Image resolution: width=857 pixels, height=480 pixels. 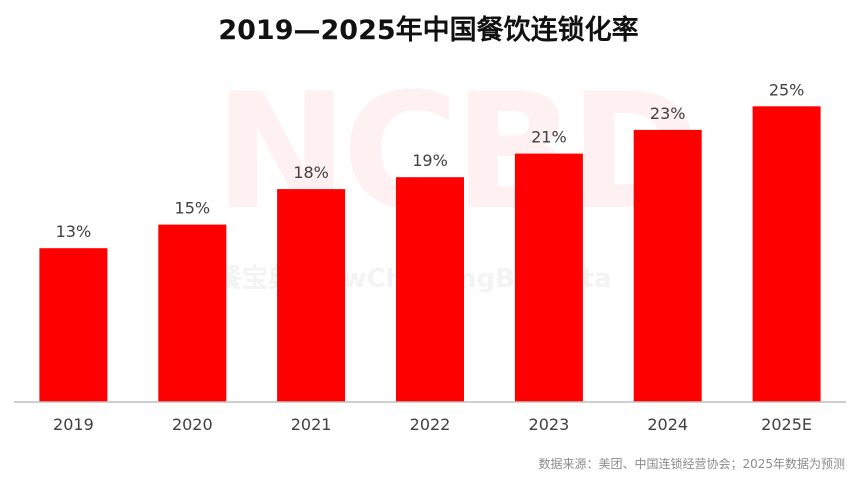 What do you see at coordinates (549, 137) in the screenshot?
I see `data-label-2023: 21%` at bounding box center [549, 137].